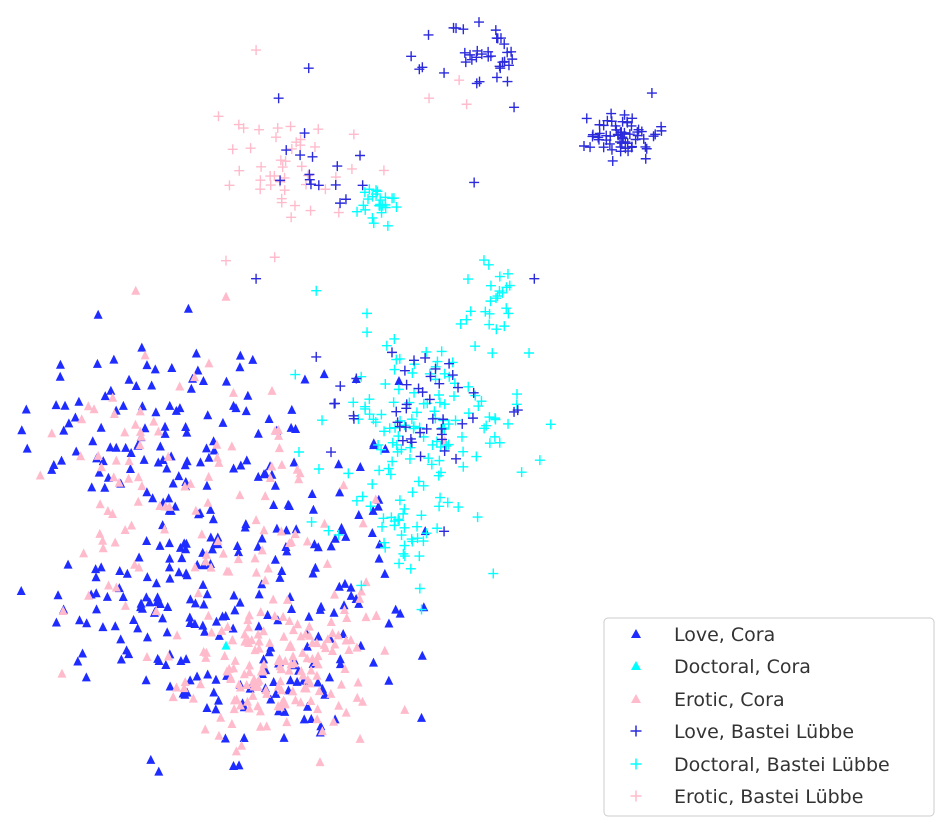 The height and width of the screenshot is (827, 945). Describe the element at coordinates (769, 717) in the screenshot. I see `legend-frame` at that location.